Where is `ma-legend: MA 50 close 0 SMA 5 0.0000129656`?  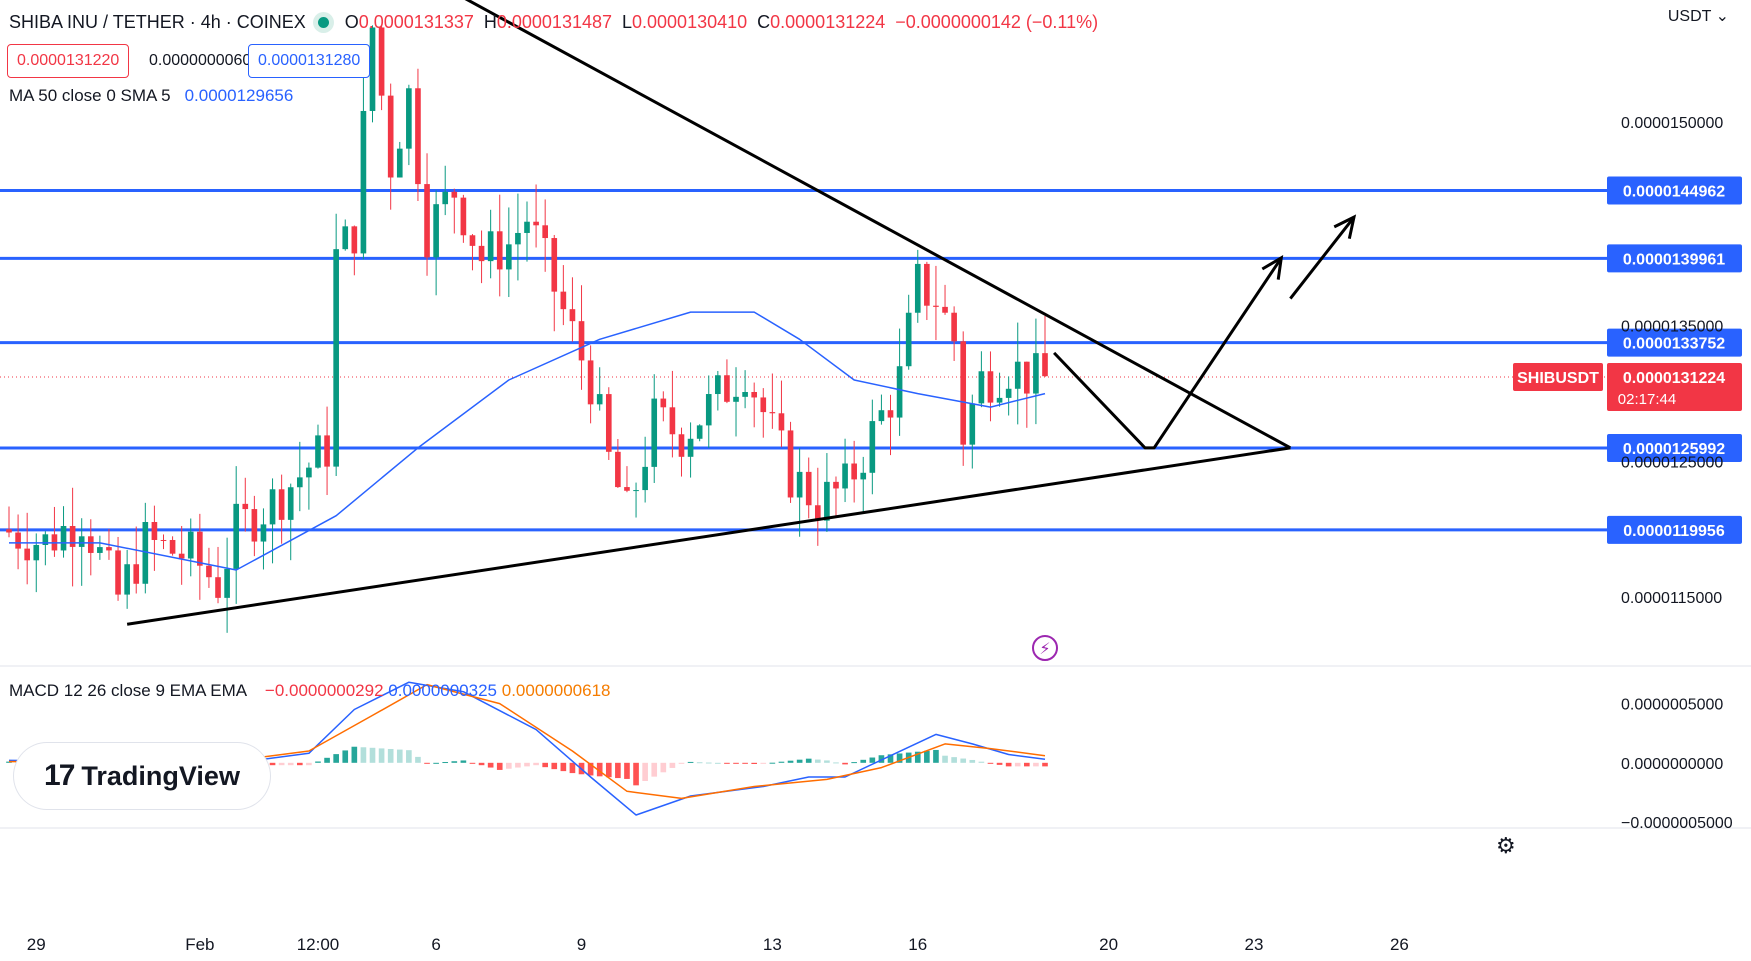 ma-legend: MA 50 close 0 SMA 5 0.0000129656 is located at coordinates (151, 96).